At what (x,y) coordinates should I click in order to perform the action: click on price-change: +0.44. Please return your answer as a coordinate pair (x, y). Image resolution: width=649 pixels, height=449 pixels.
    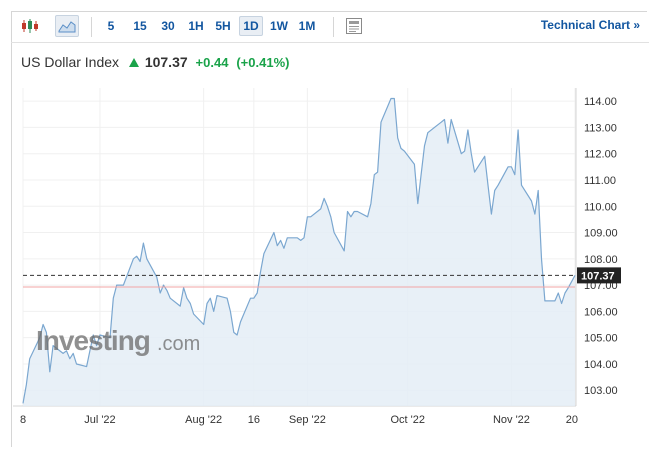
    Looking at the image, I should click on (212, 62).